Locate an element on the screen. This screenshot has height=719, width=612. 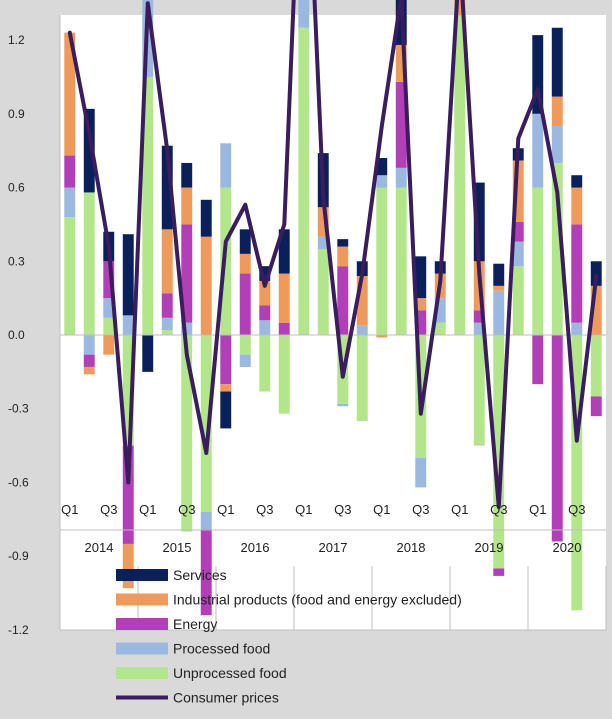
year-tick-label: 2017 is located at coordinates (333, 547).